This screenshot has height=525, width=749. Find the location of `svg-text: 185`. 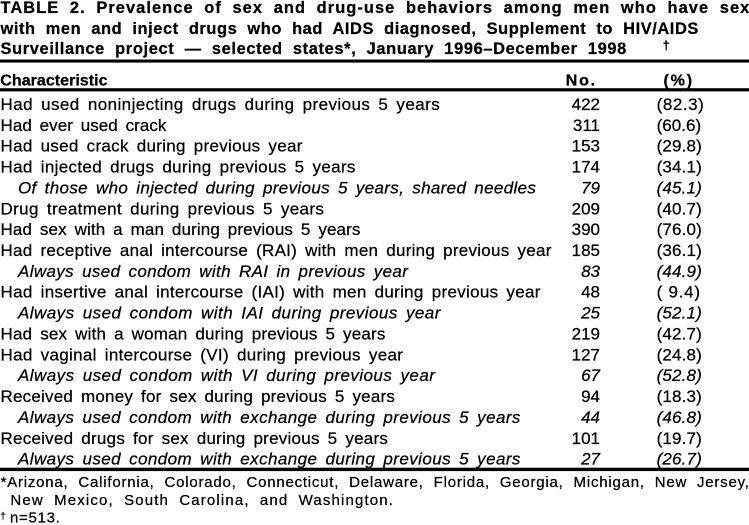

svg-text: 185 is located at coordinates (586, 250).